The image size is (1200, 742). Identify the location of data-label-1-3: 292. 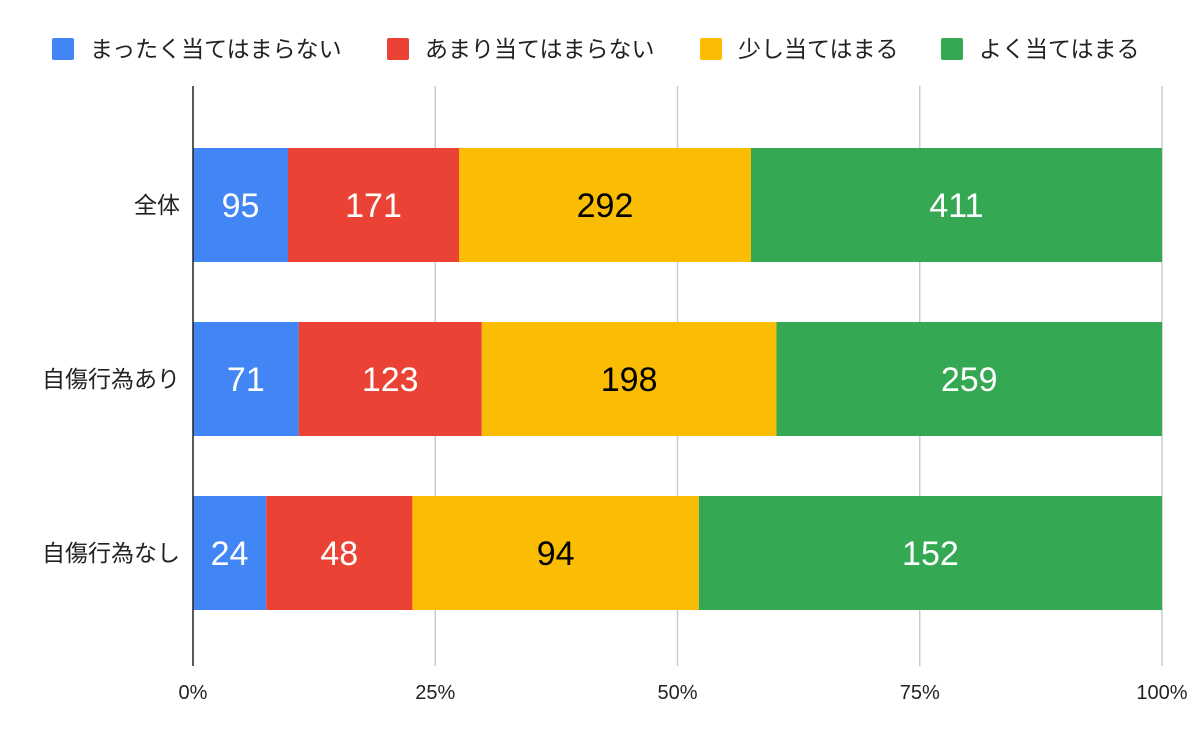
(605, 206).